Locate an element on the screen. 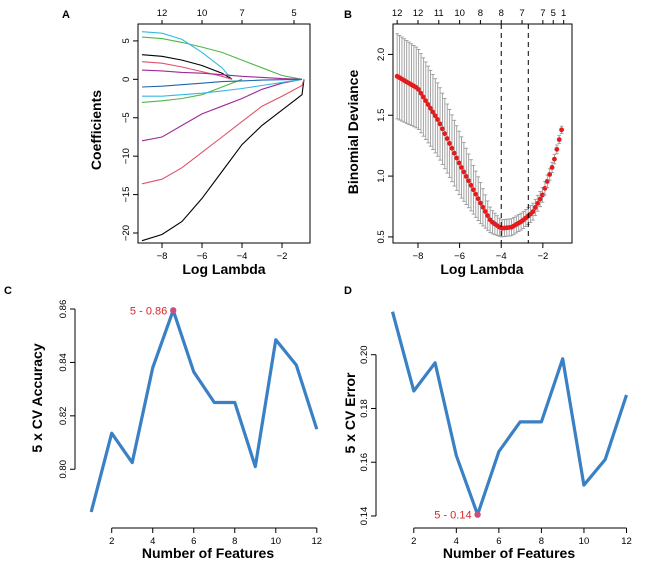  panel-a-x-tick-label: −2 is located at coordinates (282, 256).